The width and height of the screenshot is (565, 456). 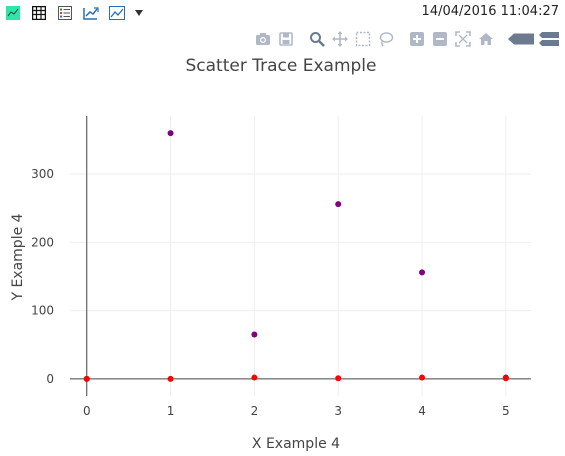 I want to click on y-tick-label: 300, so click(x=42, y=174).